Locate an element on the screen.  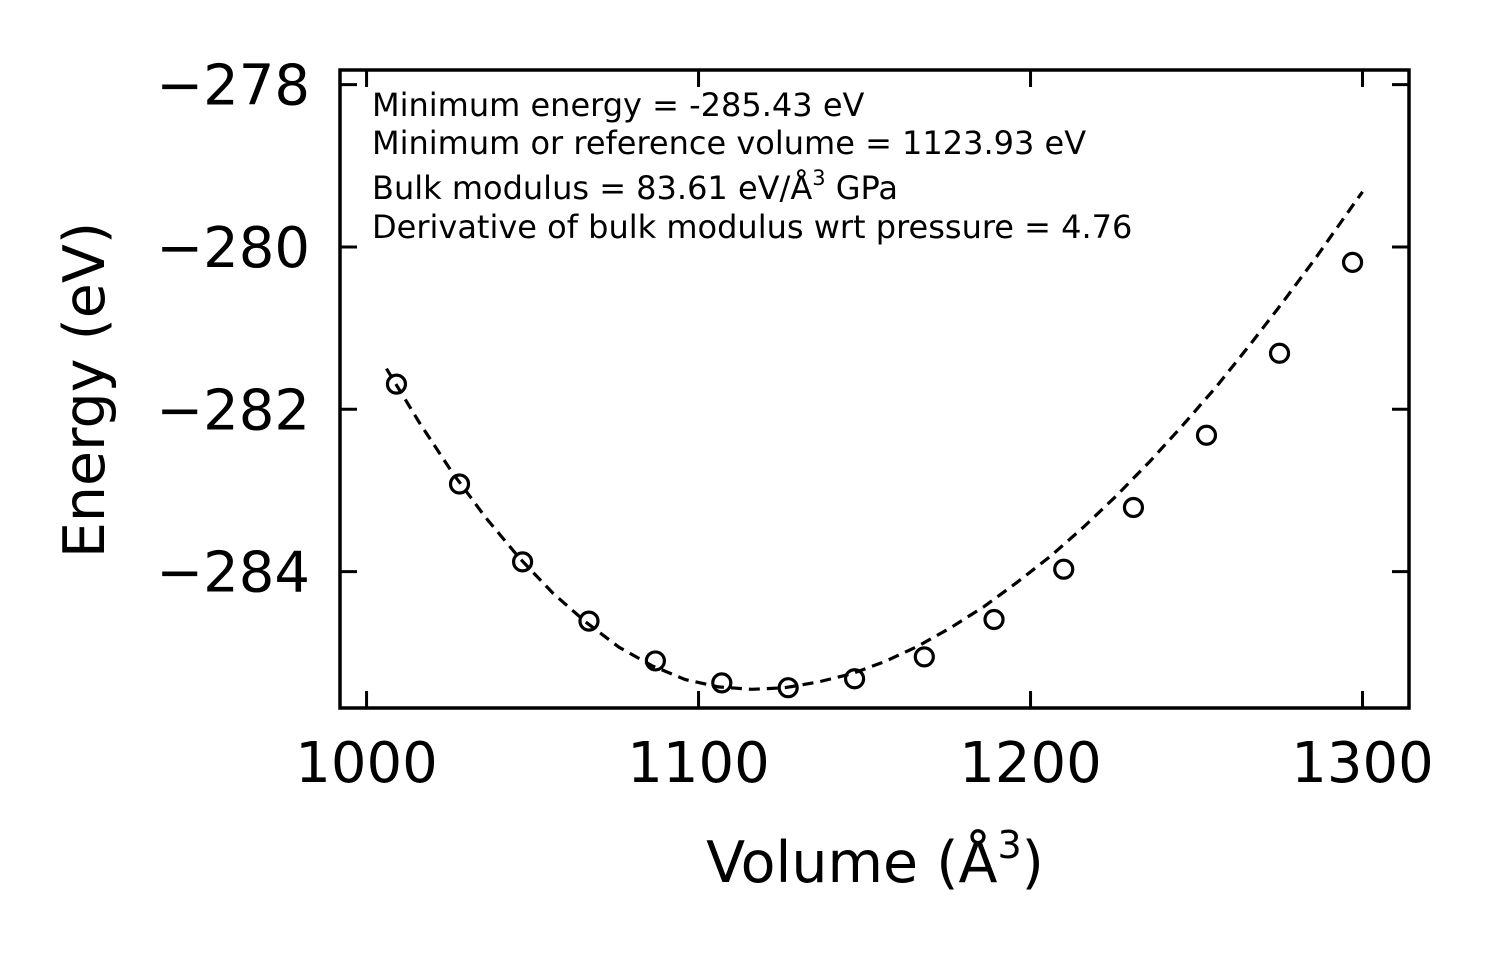
annotation-reference-volume: Minimum or reference volume = 1123.93 eV is located at coordinates (729, 143).